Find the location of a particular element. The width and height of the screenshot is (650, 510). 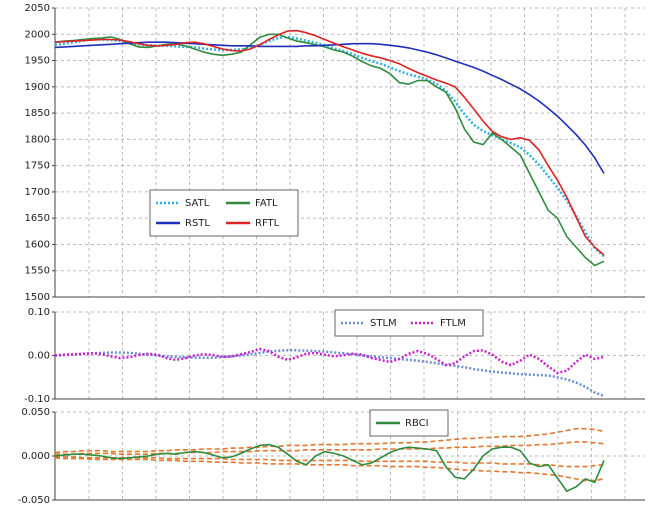

y-tick-label: 0.000 is located at coordinates (35, 456).